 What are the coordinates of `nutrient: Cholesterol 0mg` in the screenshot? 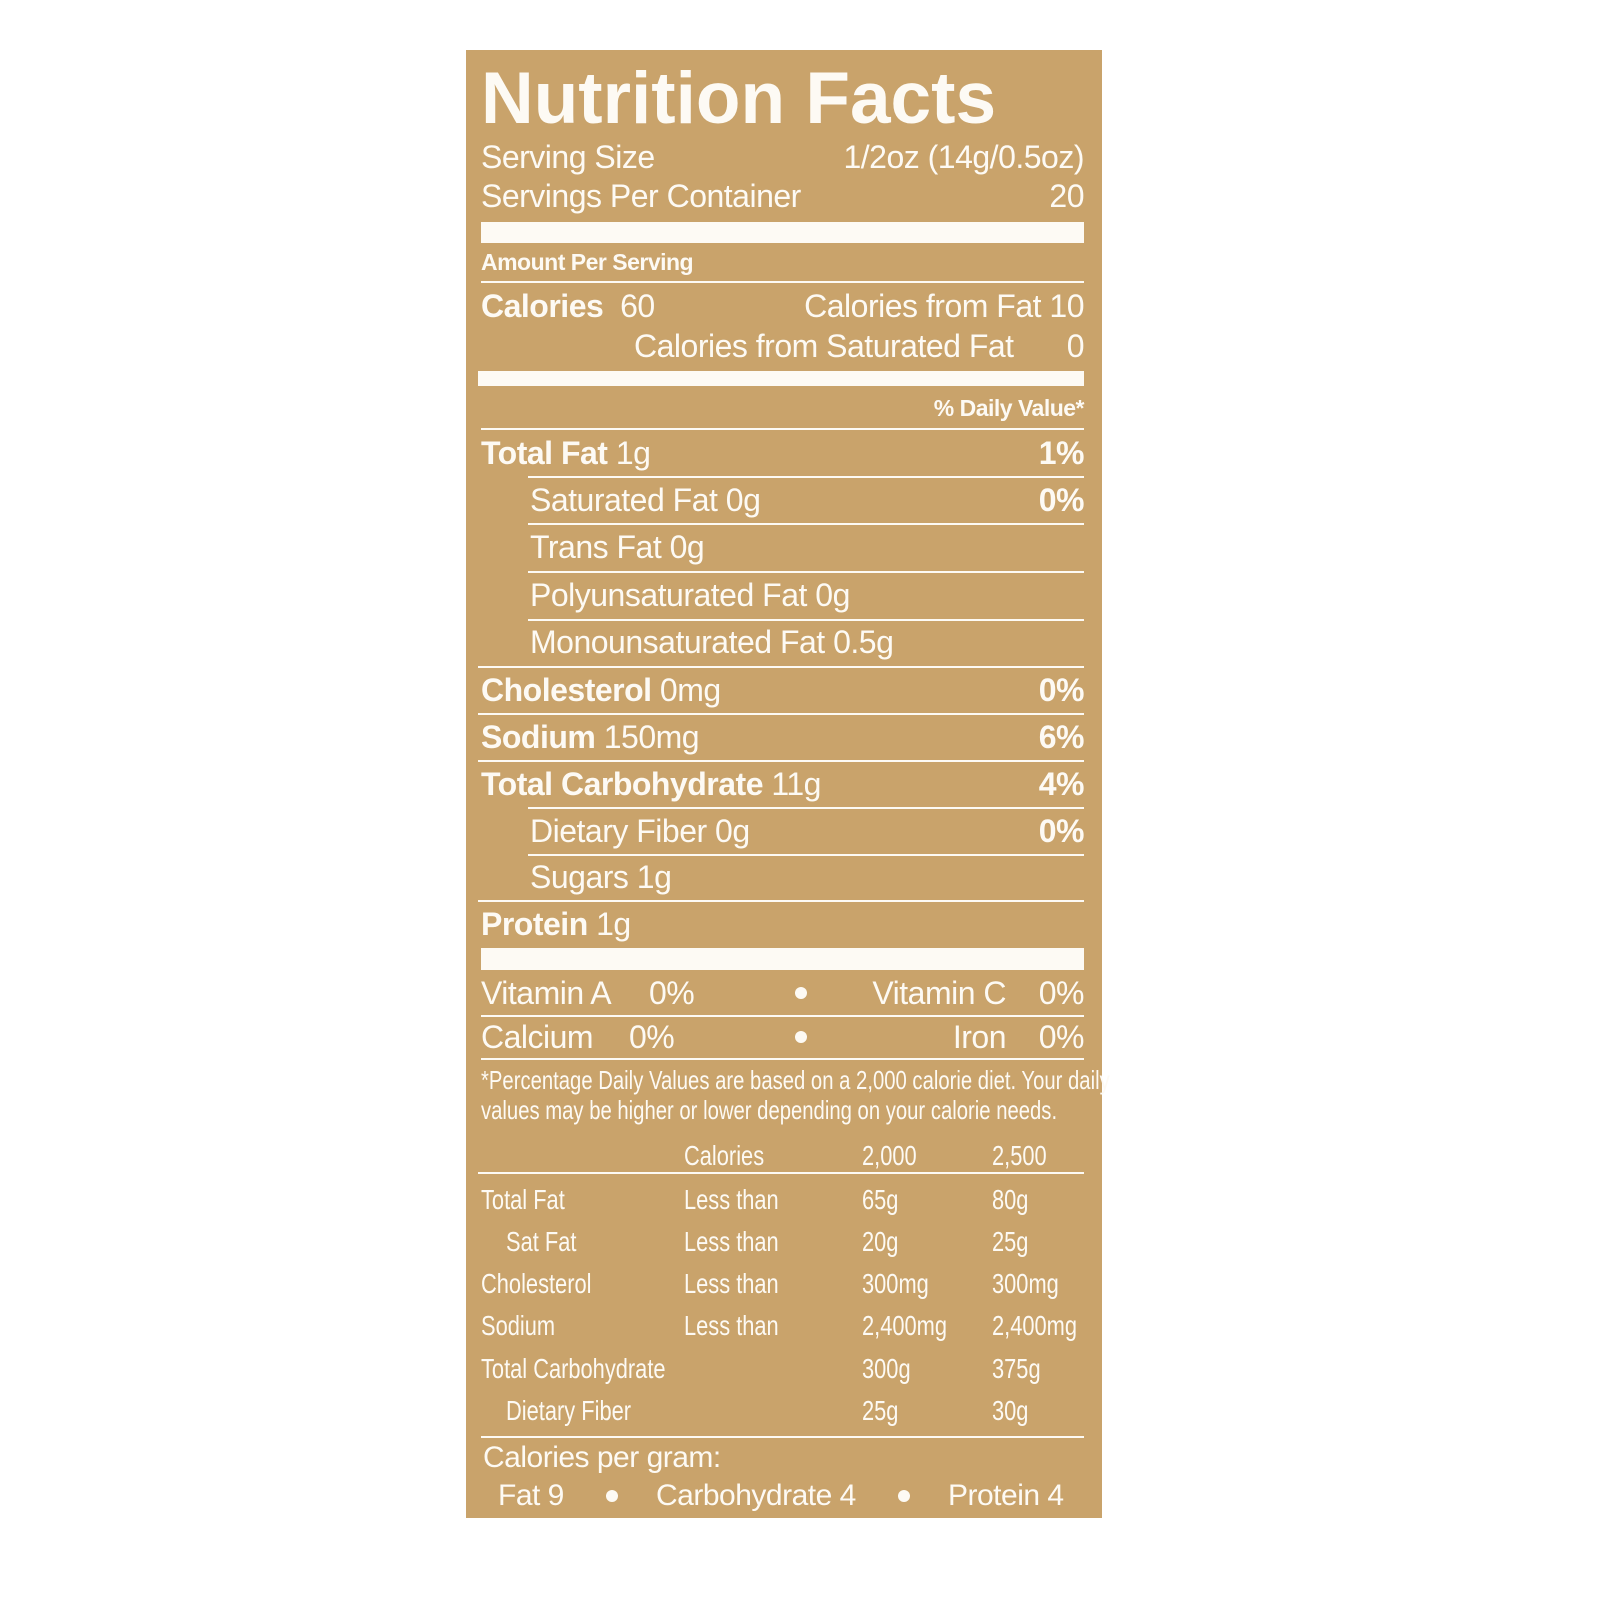 It's located at (601, 690).